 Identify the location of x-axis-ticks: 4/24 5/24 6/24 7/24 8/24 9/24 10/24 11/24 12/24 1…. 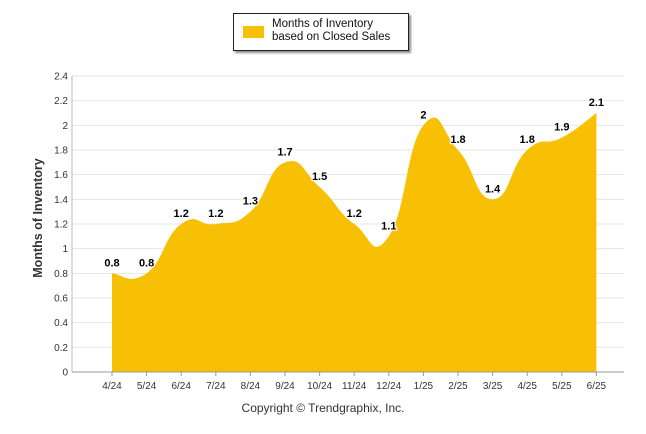
(354, 382).